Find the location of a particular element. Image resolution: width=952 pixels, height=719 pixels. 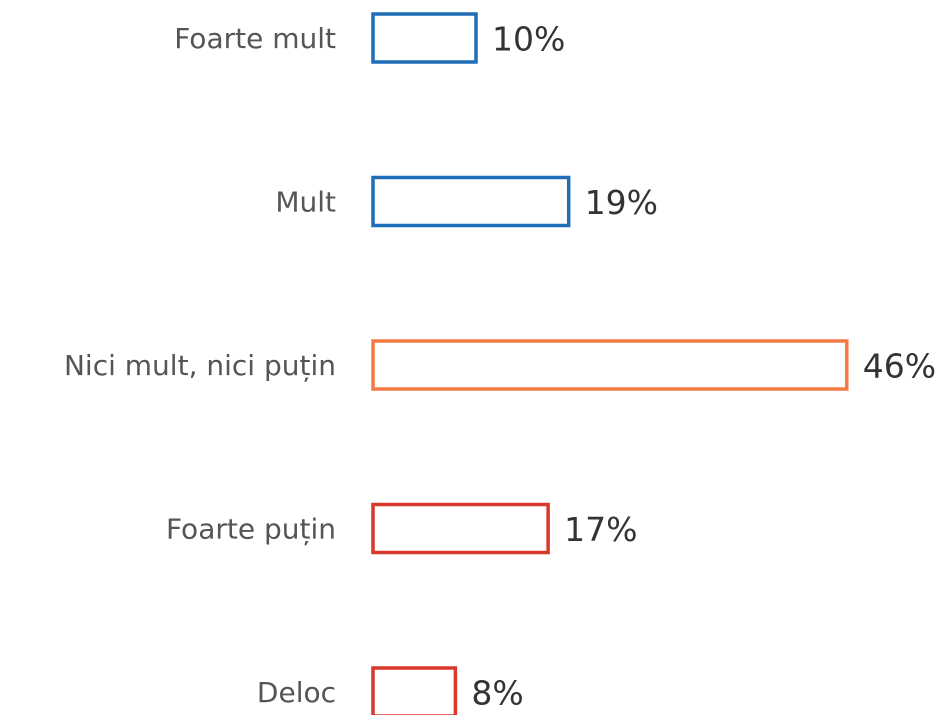

category-label: Mult is located at coordinates (305, 202).